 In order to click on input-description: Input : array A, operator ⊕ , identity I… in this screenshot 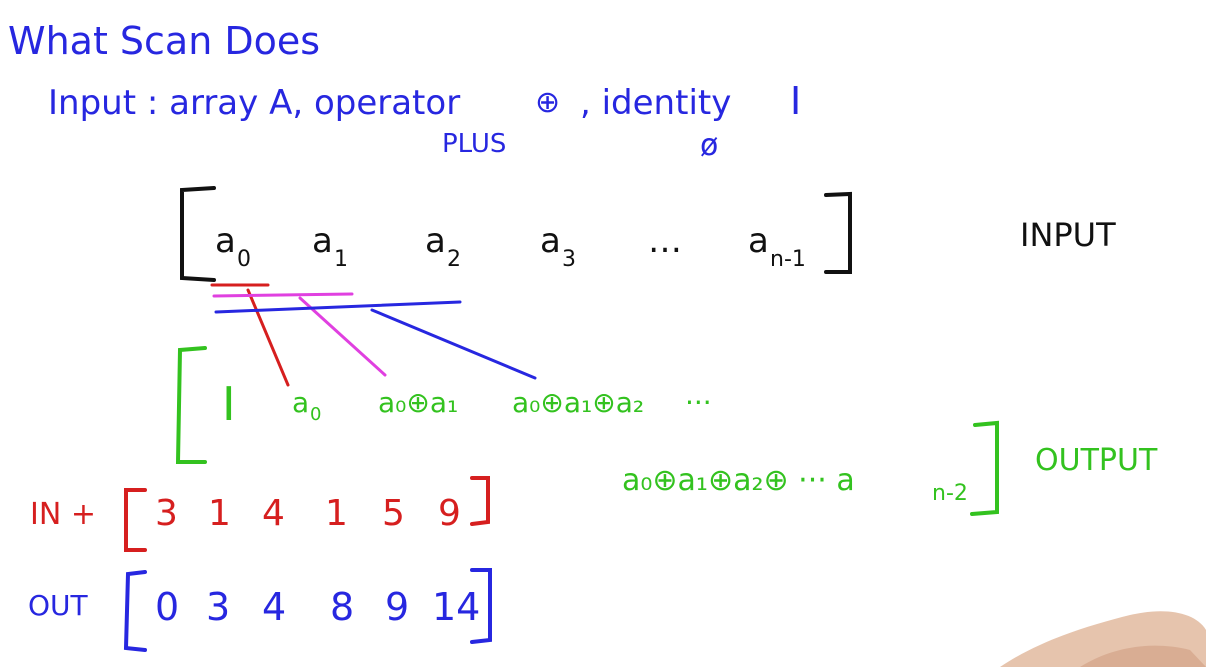, I will do `click(424, 121)`.